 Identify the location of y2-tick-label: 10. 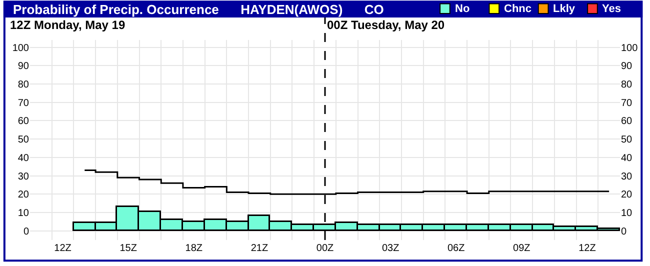
(627, 213).